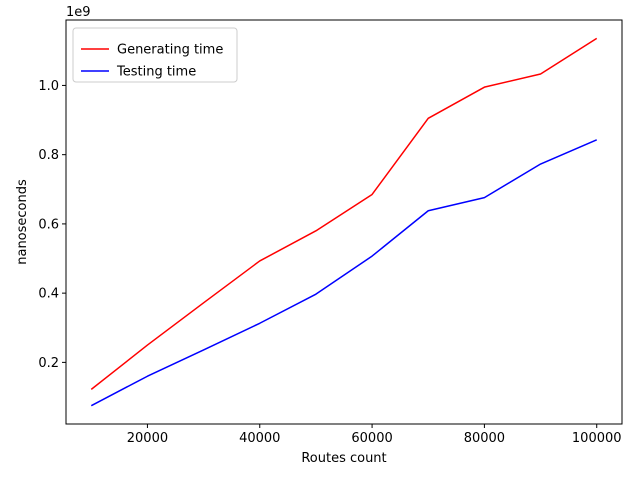 The image size is (640, 480). I want to click on x-tick-label: 40000, so click(259, 438).